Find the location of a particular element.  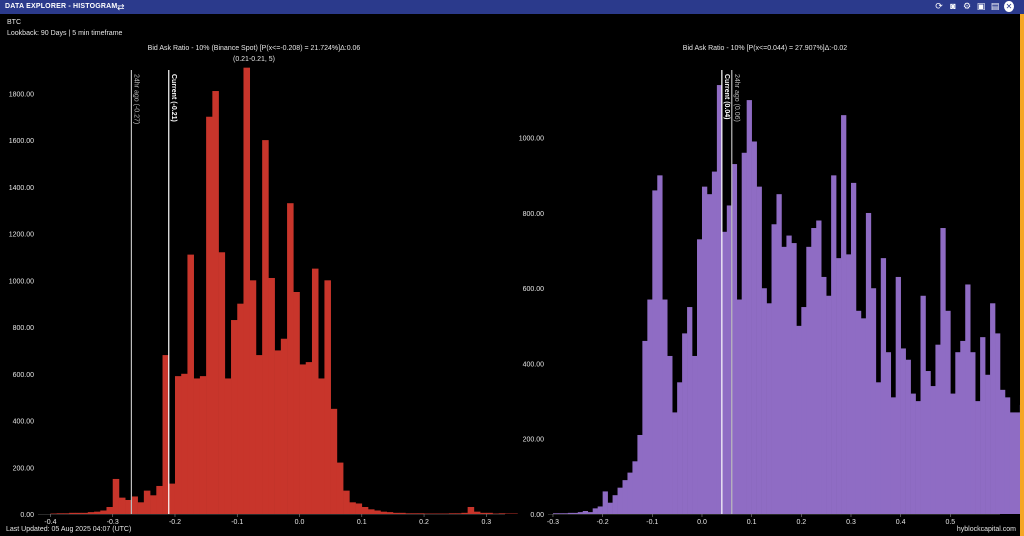

y-tick-label: 200.00 is located at coordinates (24, 468).